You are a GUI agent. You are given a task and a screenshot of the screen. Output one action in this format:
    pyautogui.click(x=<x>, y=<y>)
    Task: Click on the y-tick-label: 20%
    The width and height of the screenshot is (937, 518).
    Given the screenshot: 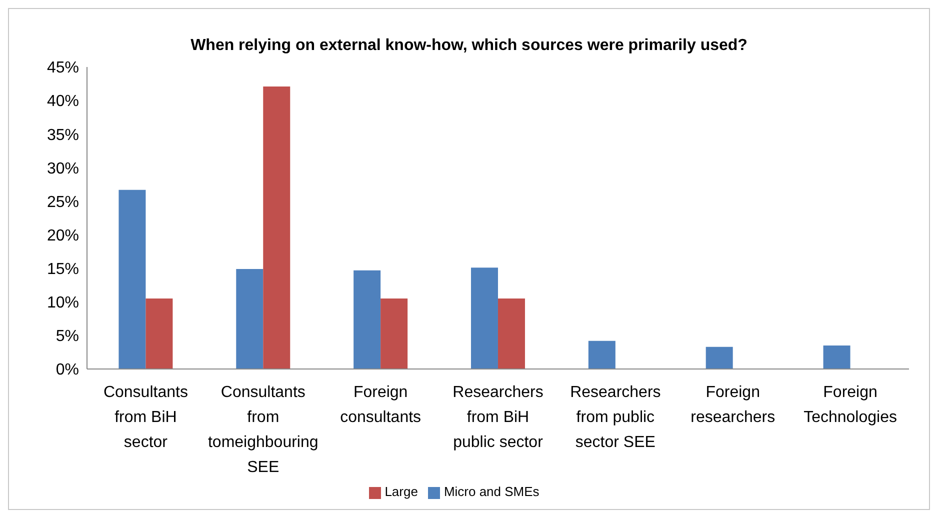 What is the action you would take?
    pyautogui.click(x=62, y=235)
    